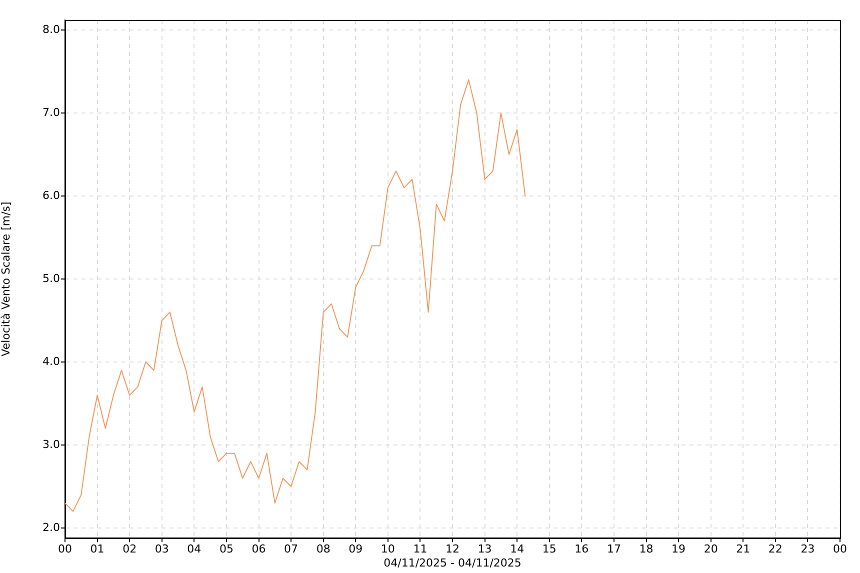 The image size is (860, 573). What do you see at coordinates (646, 549) in the screenshot?
I see `x-tick-label: 18` at bounding box center [646, 549].